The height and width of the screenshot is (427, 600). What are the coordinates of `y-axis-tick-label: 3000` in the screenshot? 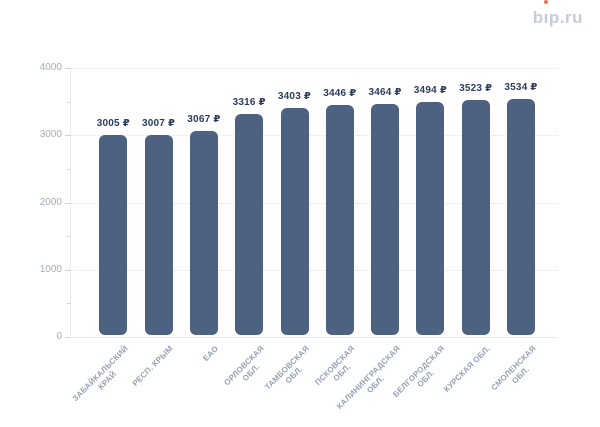 It's located at (50, 135).